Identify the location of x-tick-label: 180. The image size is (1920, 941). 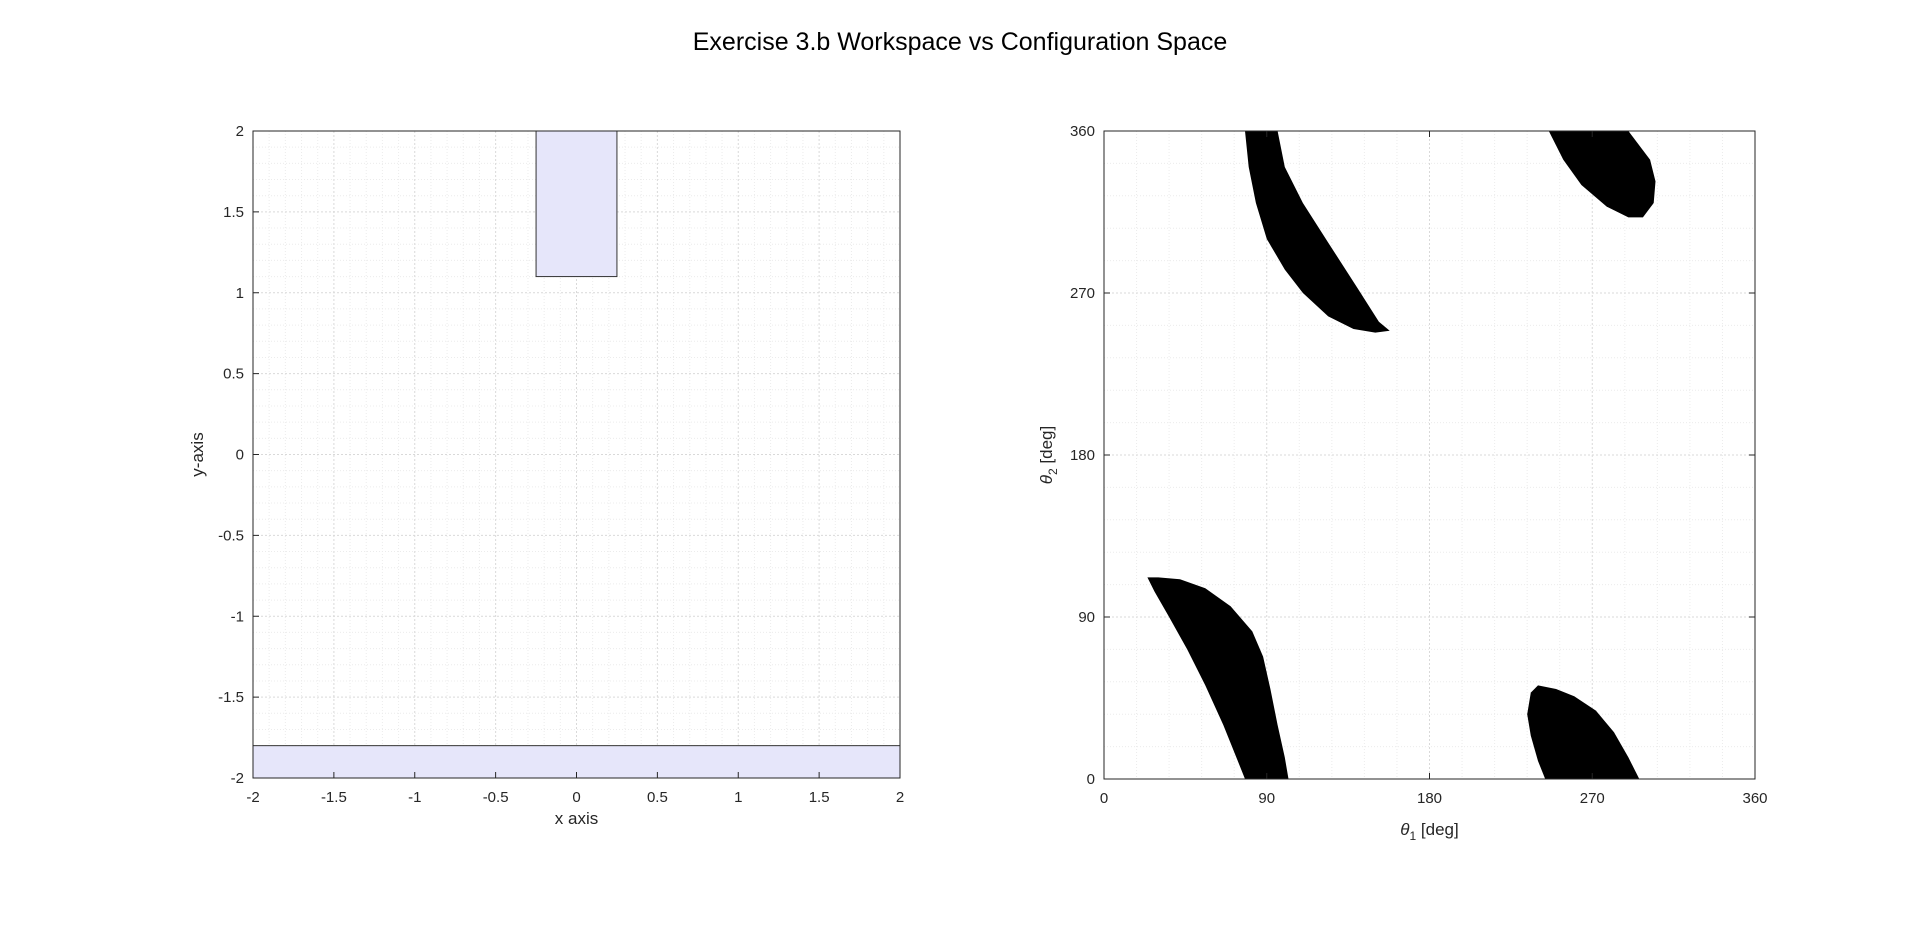
(1429, 798).